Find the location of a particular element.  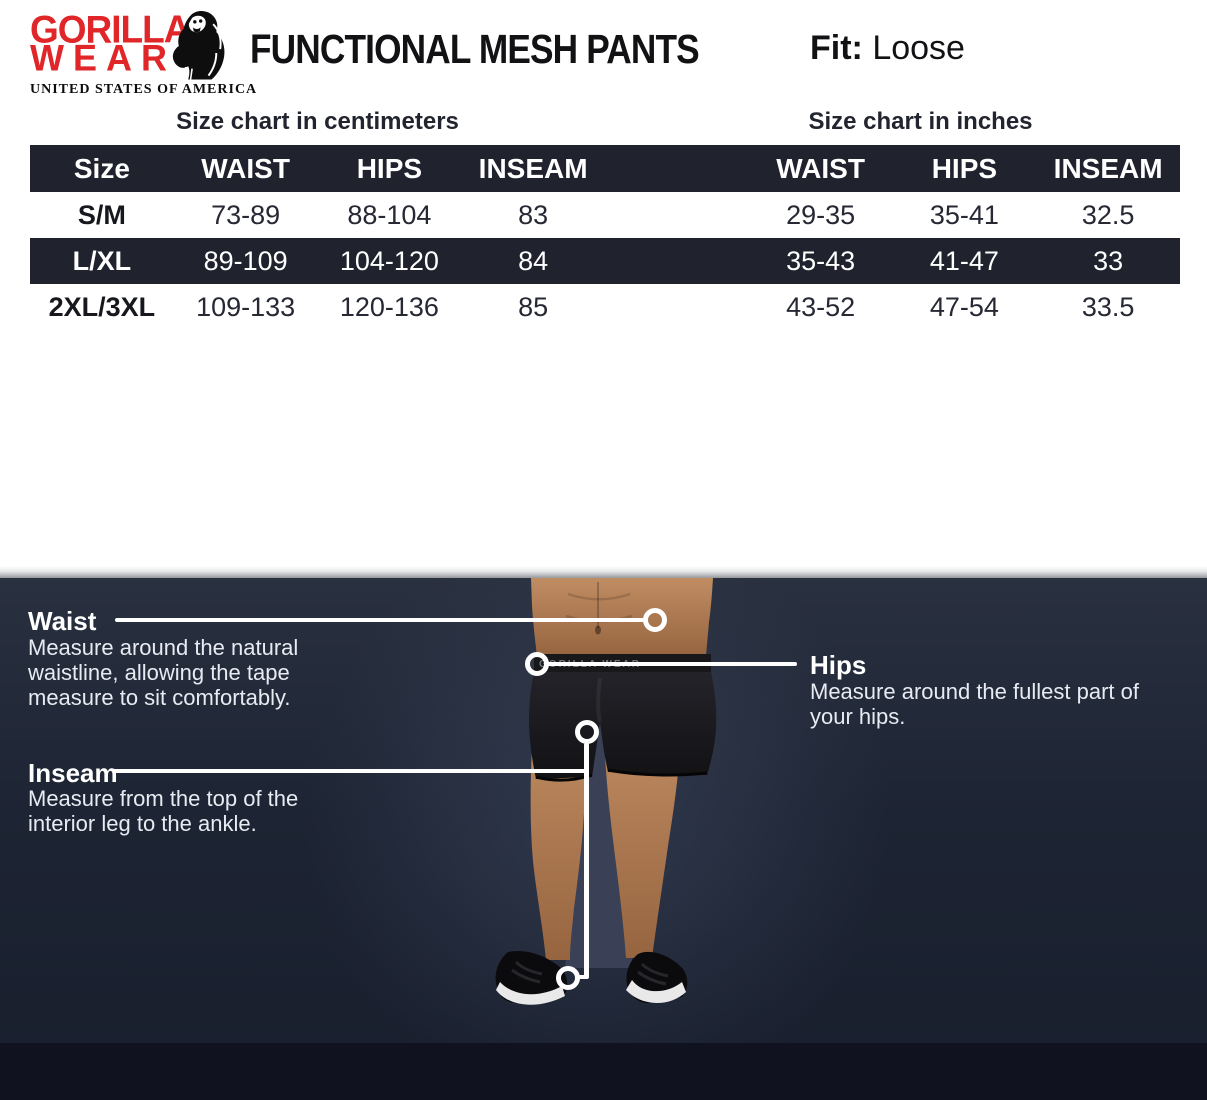

cell-waist-cm: 89-109 is located at coordinates (245, 260).